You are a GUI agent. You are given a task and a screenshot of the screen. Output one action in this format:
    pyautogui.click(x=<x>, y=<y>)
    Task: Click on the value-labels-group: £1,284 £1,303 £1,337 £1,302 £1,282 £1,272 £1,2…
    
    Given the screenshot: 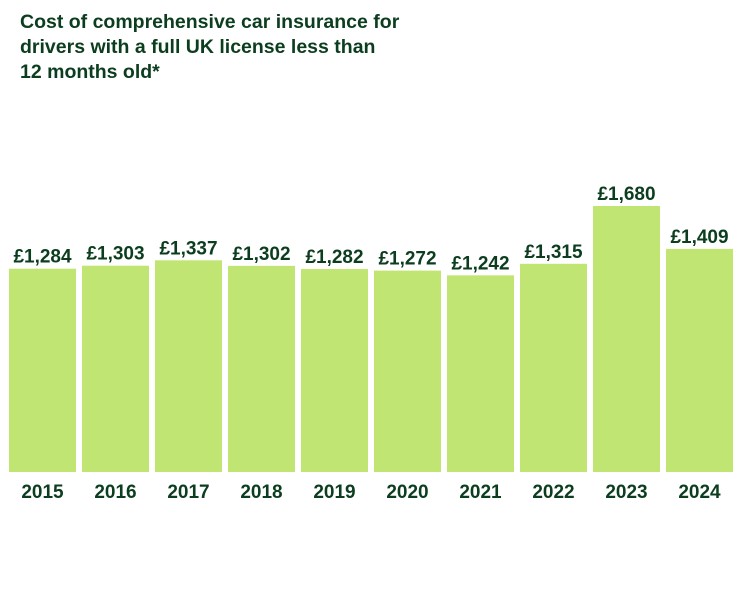 What is the action you would take?
    pyautogui.click(x=370, y=229)
    